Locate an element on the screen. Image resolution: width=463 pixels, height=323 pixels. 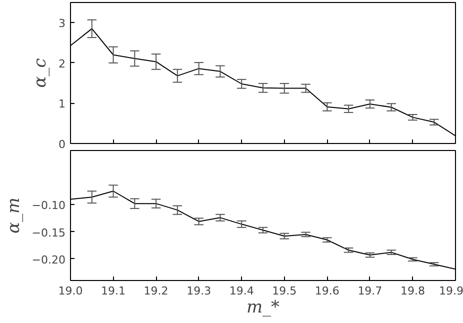
x-tick-label: 19.6 is located at coordinates (327, 291).